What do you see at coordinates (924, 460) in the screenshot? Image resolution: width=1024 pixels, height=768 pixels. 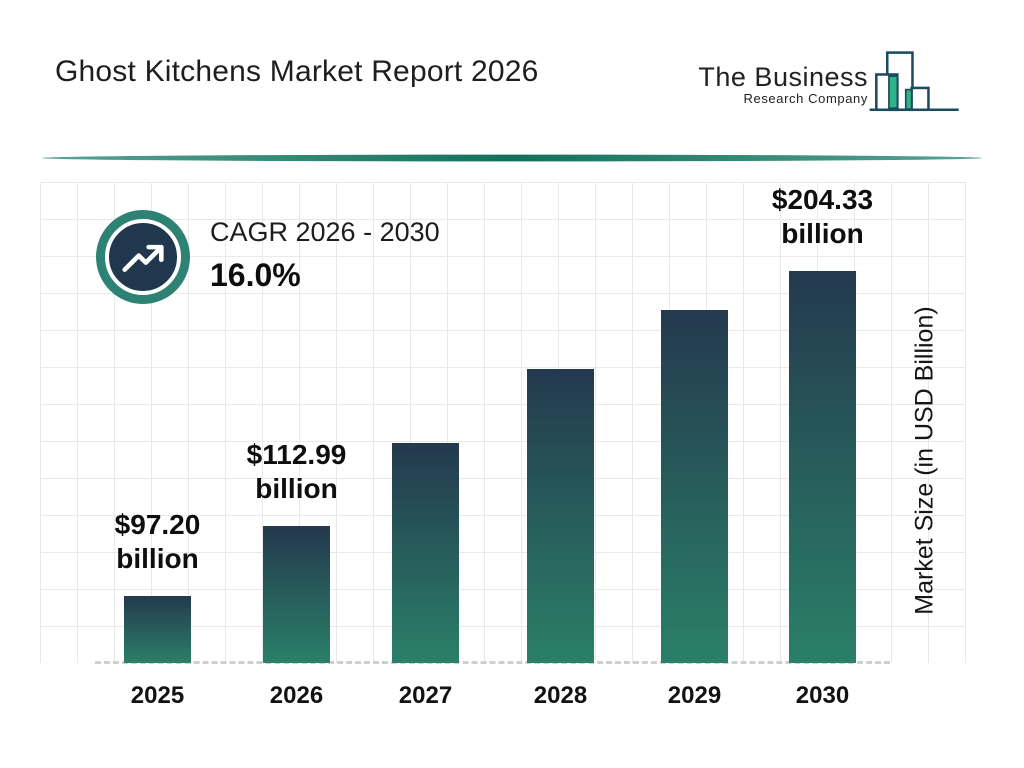 I see `y-axis-title: Market Size (in USD Billion)` at bounding box center [924, 460].